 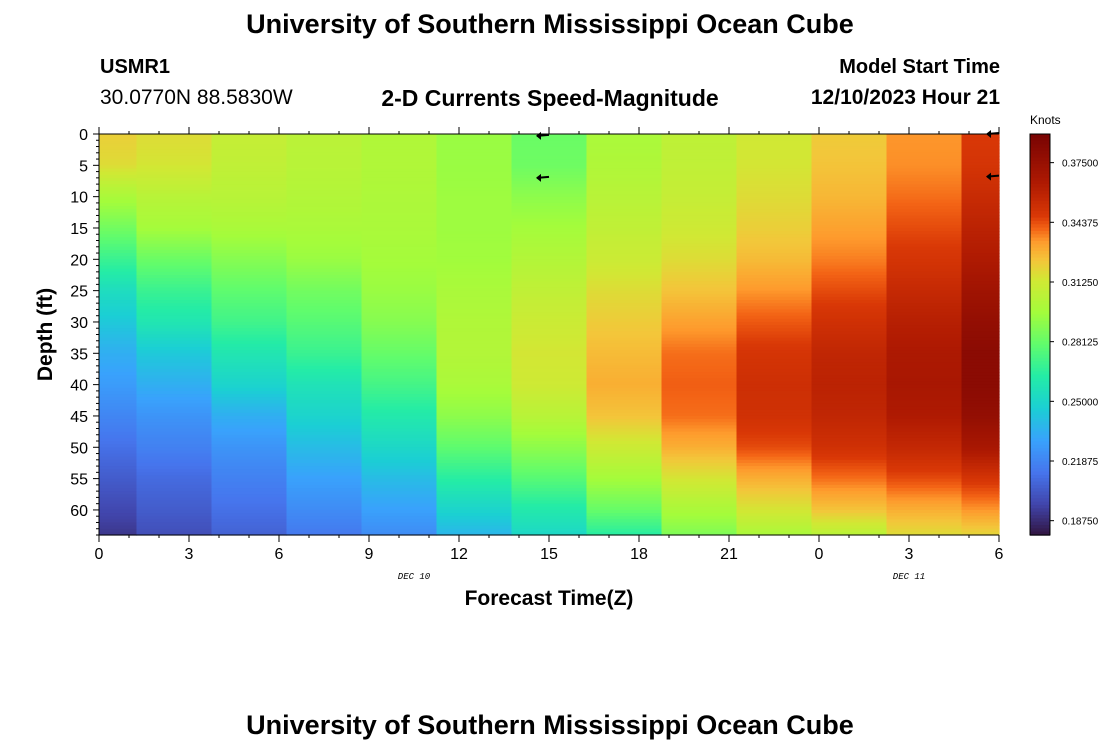 I want to click on model-start-value: 12/10/2023 Hour 21, so click(x=905, y=97).